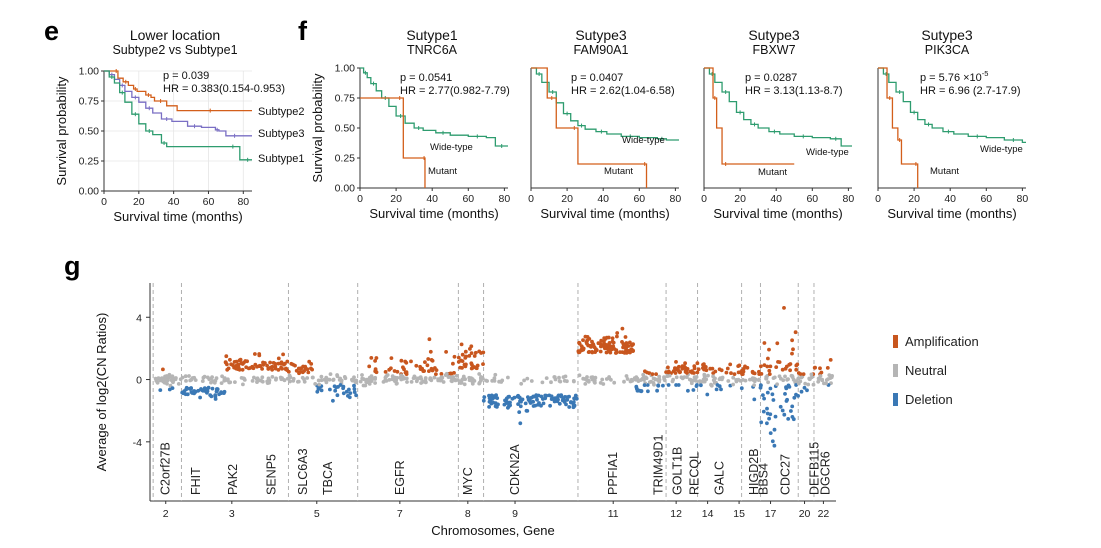  What do you see at coordinates (749, 116) in the screenshot?
I see `km-curve-mutant` at bounding box center [749, 116].